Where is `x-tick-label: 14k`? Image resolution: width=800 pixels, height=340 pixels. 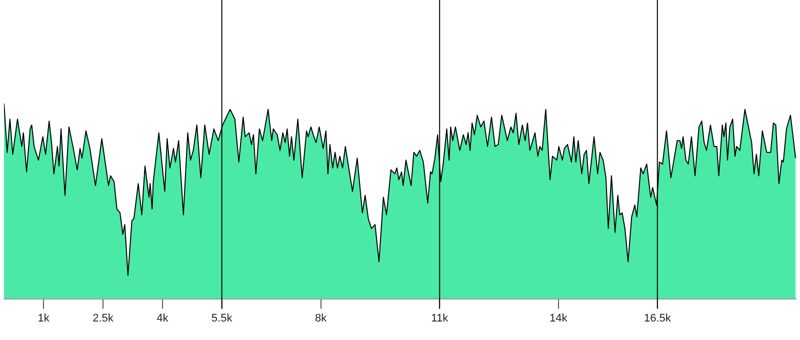
x-tick-label: 14k is located at coordinates (559, 318).